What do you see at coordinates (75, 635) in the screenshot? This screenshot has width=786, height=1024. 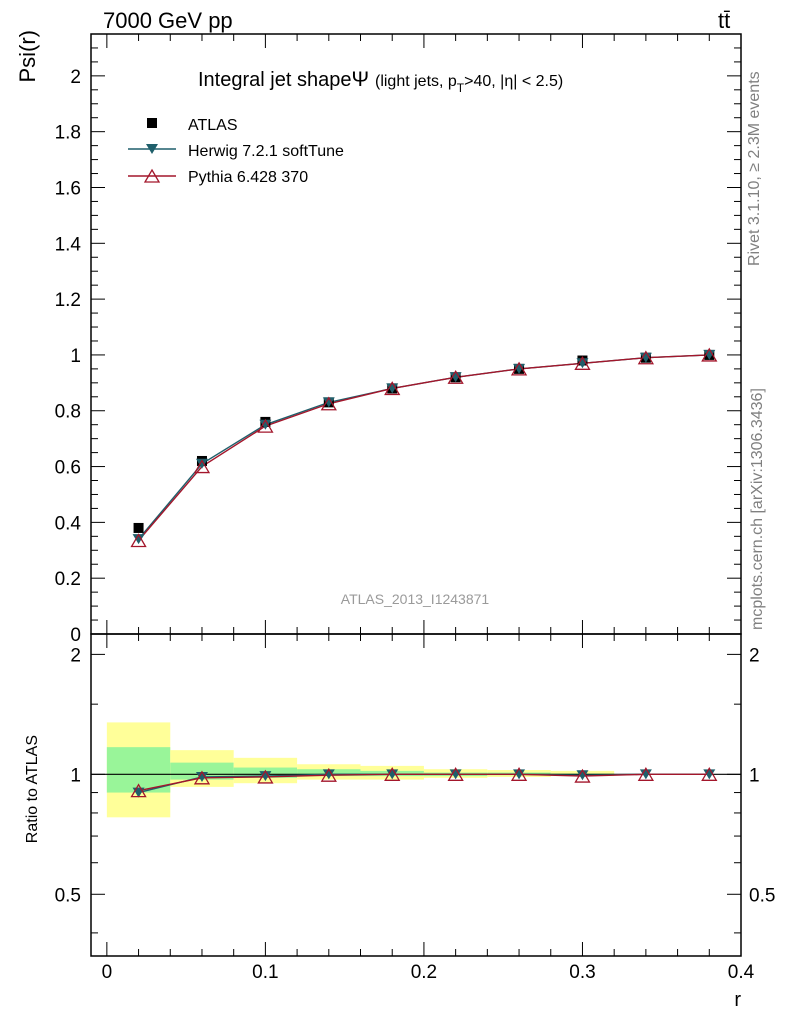 I see `main-ytick-label-0: 0` at bounding box center [75, 635].